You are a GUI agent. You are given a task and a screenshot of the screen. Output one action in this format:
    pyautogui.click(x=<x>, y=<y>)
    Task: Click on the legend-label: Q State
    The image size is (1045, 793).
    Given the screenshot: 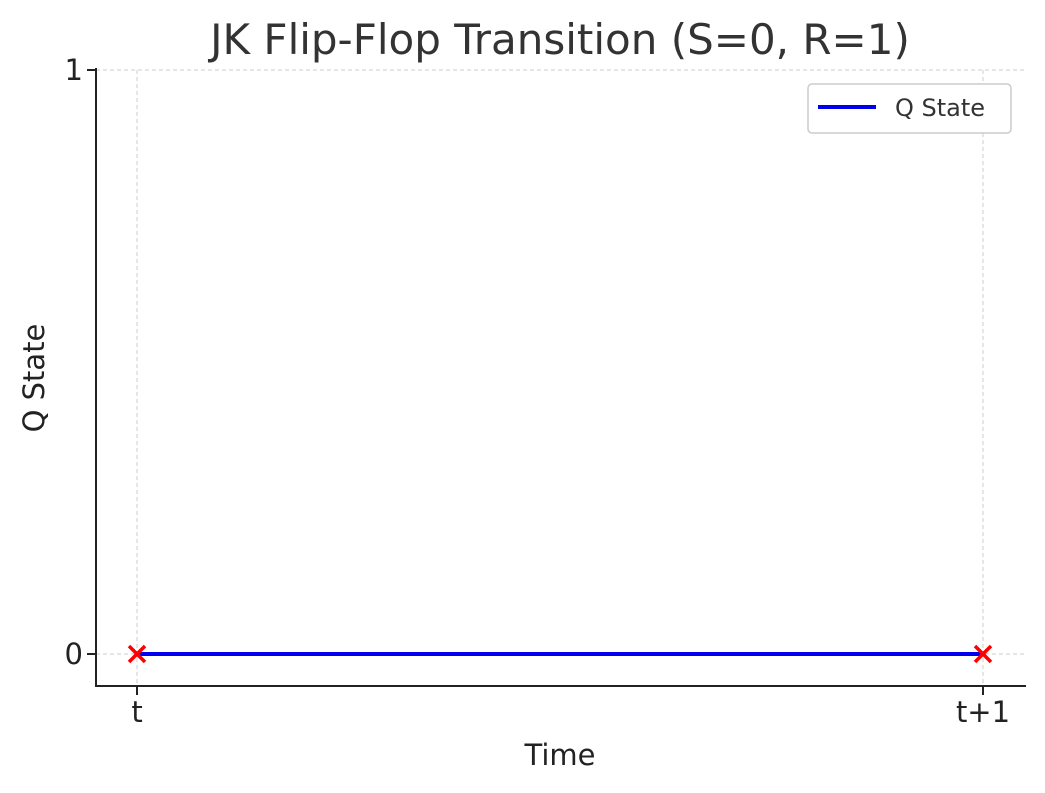 What is the action you would take?
    pyautogui.click(x=940, y=108)
    